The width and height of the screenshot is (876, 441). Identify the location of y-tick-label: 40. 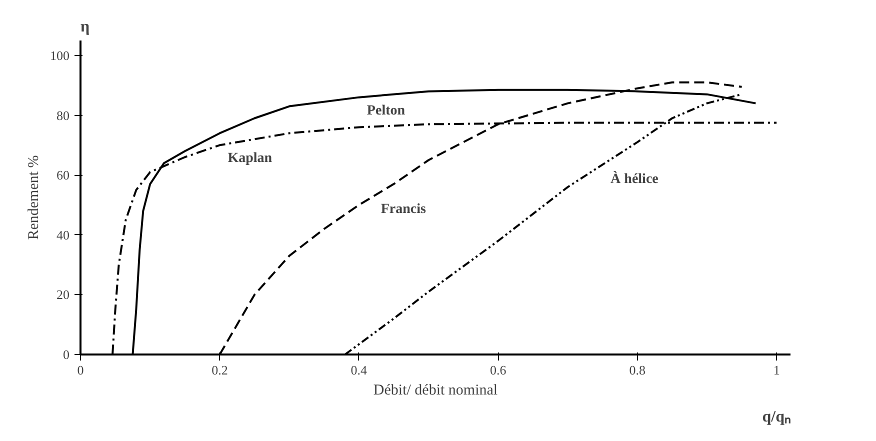
(63, 234).